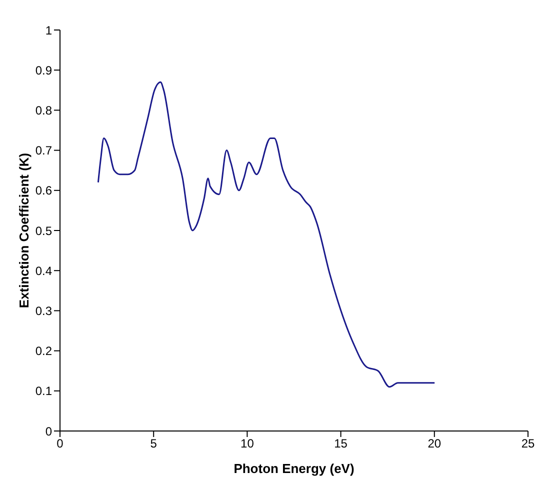 This screenshot has width=545, height=493. I want to click on y-tick-label: 0, so click(48, 431).